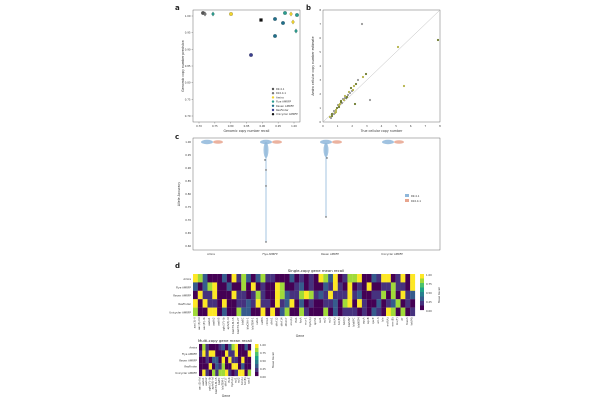 This screenshot has height=400, width=600. Describe the element at coordinates (320, 80) in the screenshot. I see `panel-b-ytick-label: 3` at that location.